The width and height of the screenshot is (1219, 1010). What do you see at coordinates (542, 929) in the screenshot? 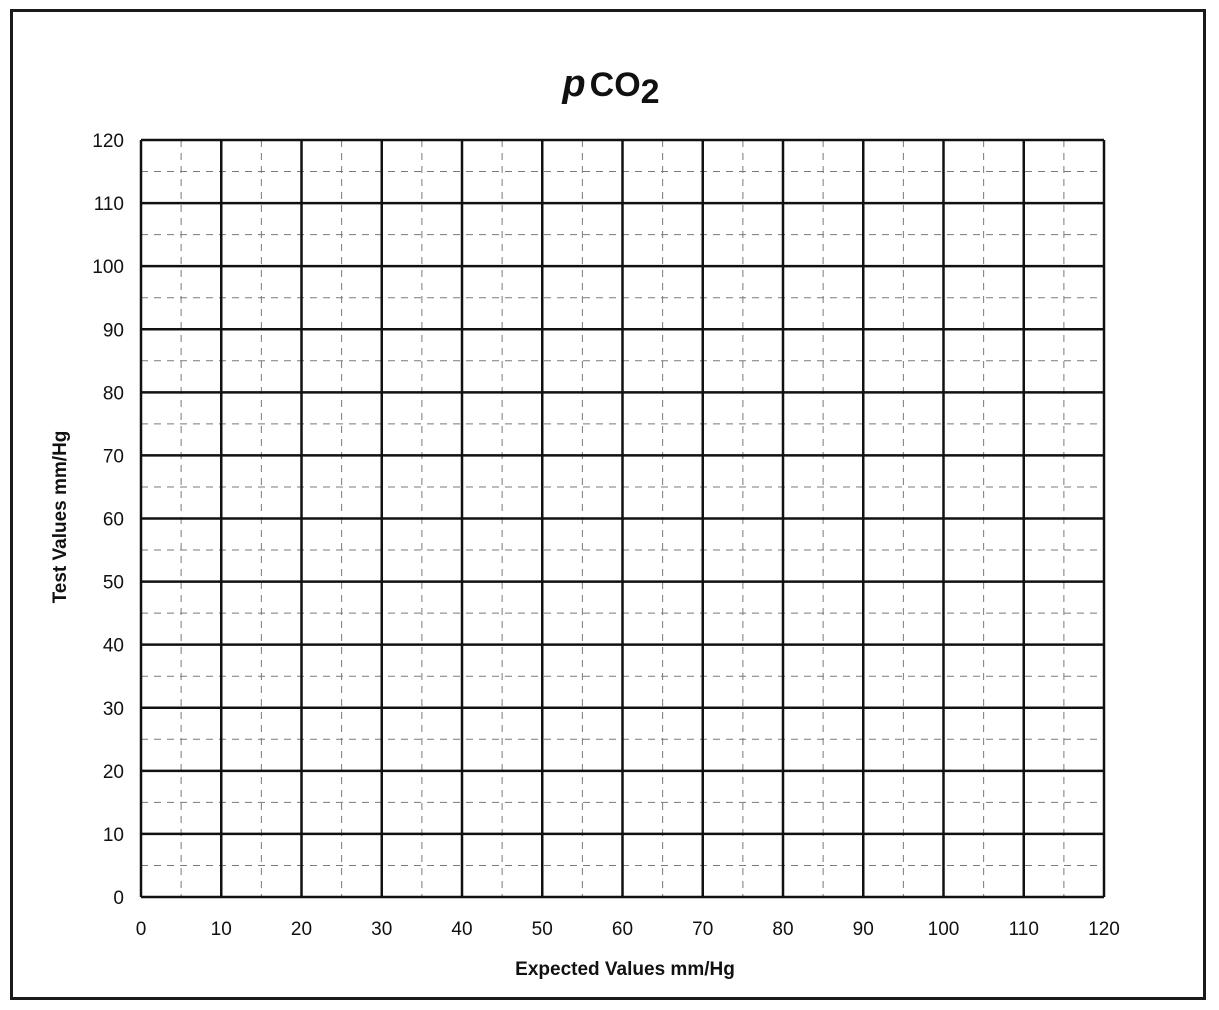
I see `x-tick-label: 50` at bounding box center [542, 929].